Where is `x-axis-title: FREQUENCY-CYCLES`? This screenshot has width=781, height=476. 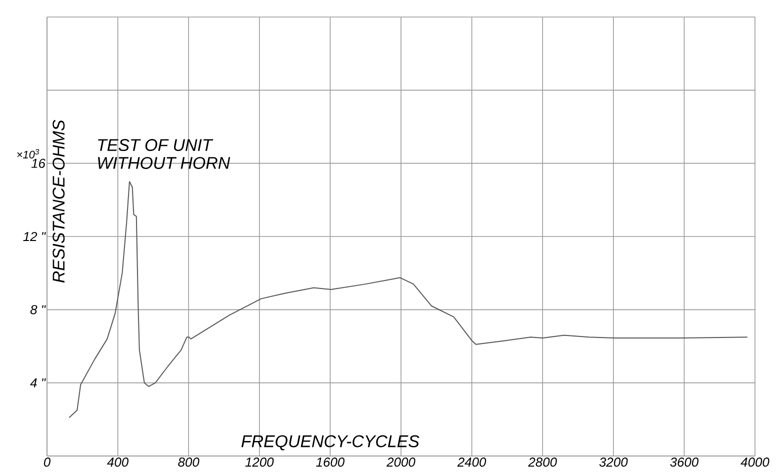
x-axis-title: FREQUENCY-CYCLES is located at coordinates (330, 442).